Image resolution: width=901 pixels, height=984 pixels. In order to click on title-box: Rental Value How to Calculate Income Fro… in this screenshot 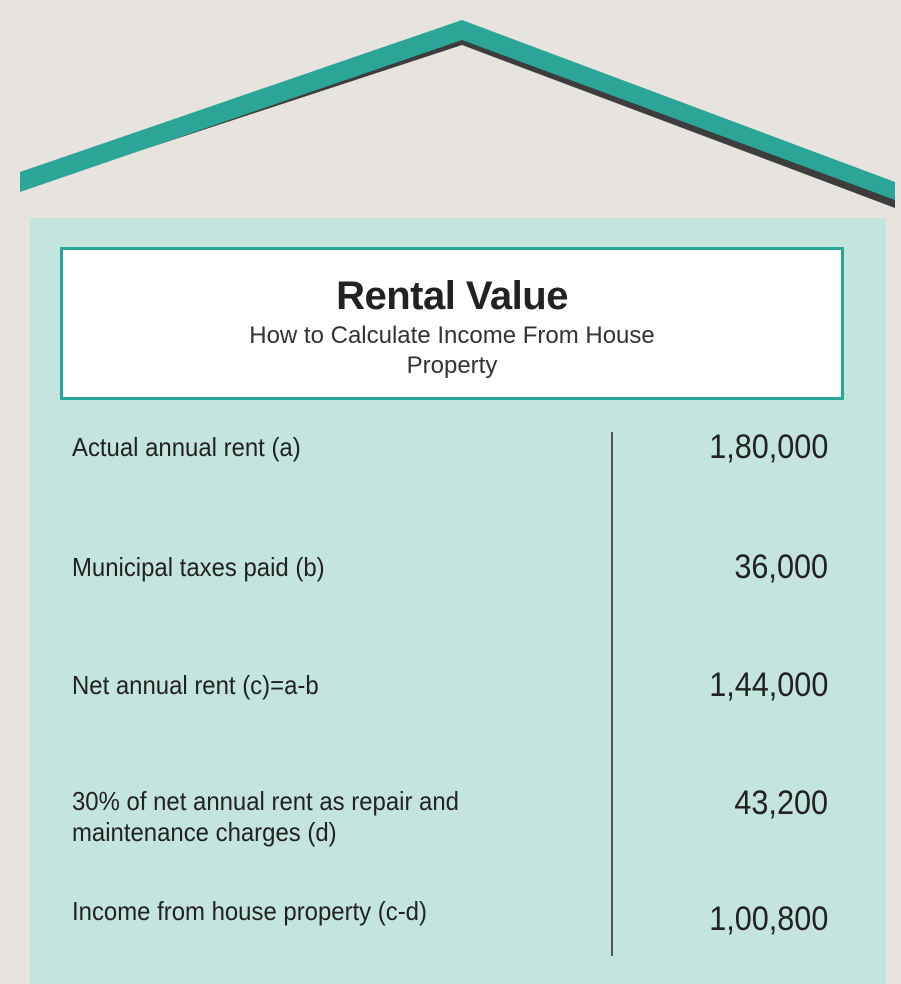, I will do `click(452, 323)`.